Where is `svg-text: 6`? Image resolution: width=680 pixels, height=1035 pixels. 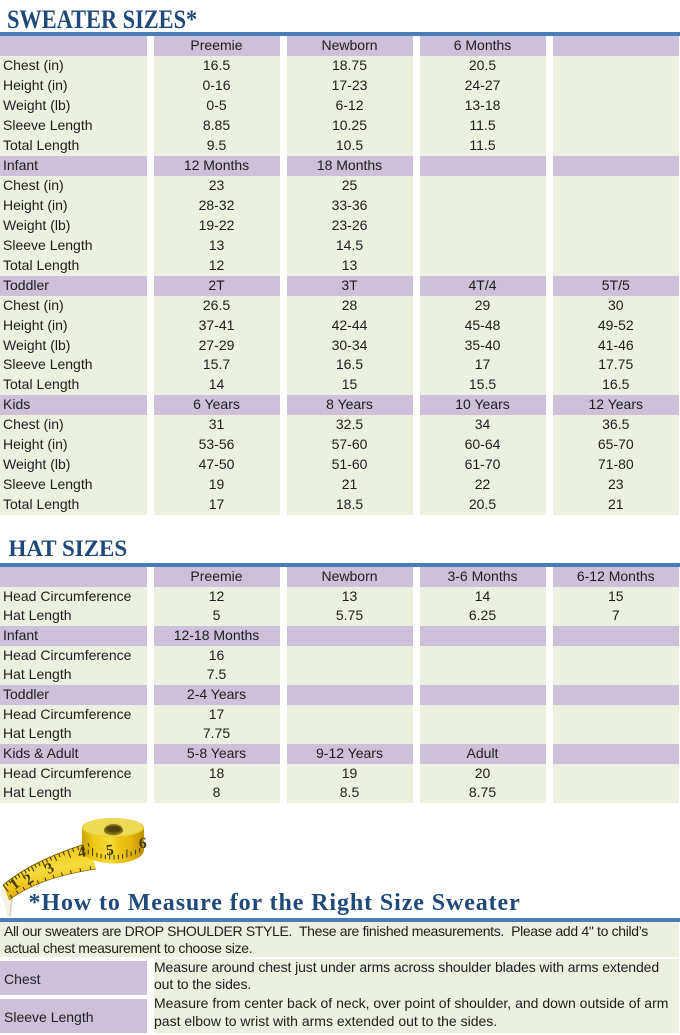
svg-text: 6 is located at coordinates (142, 844).